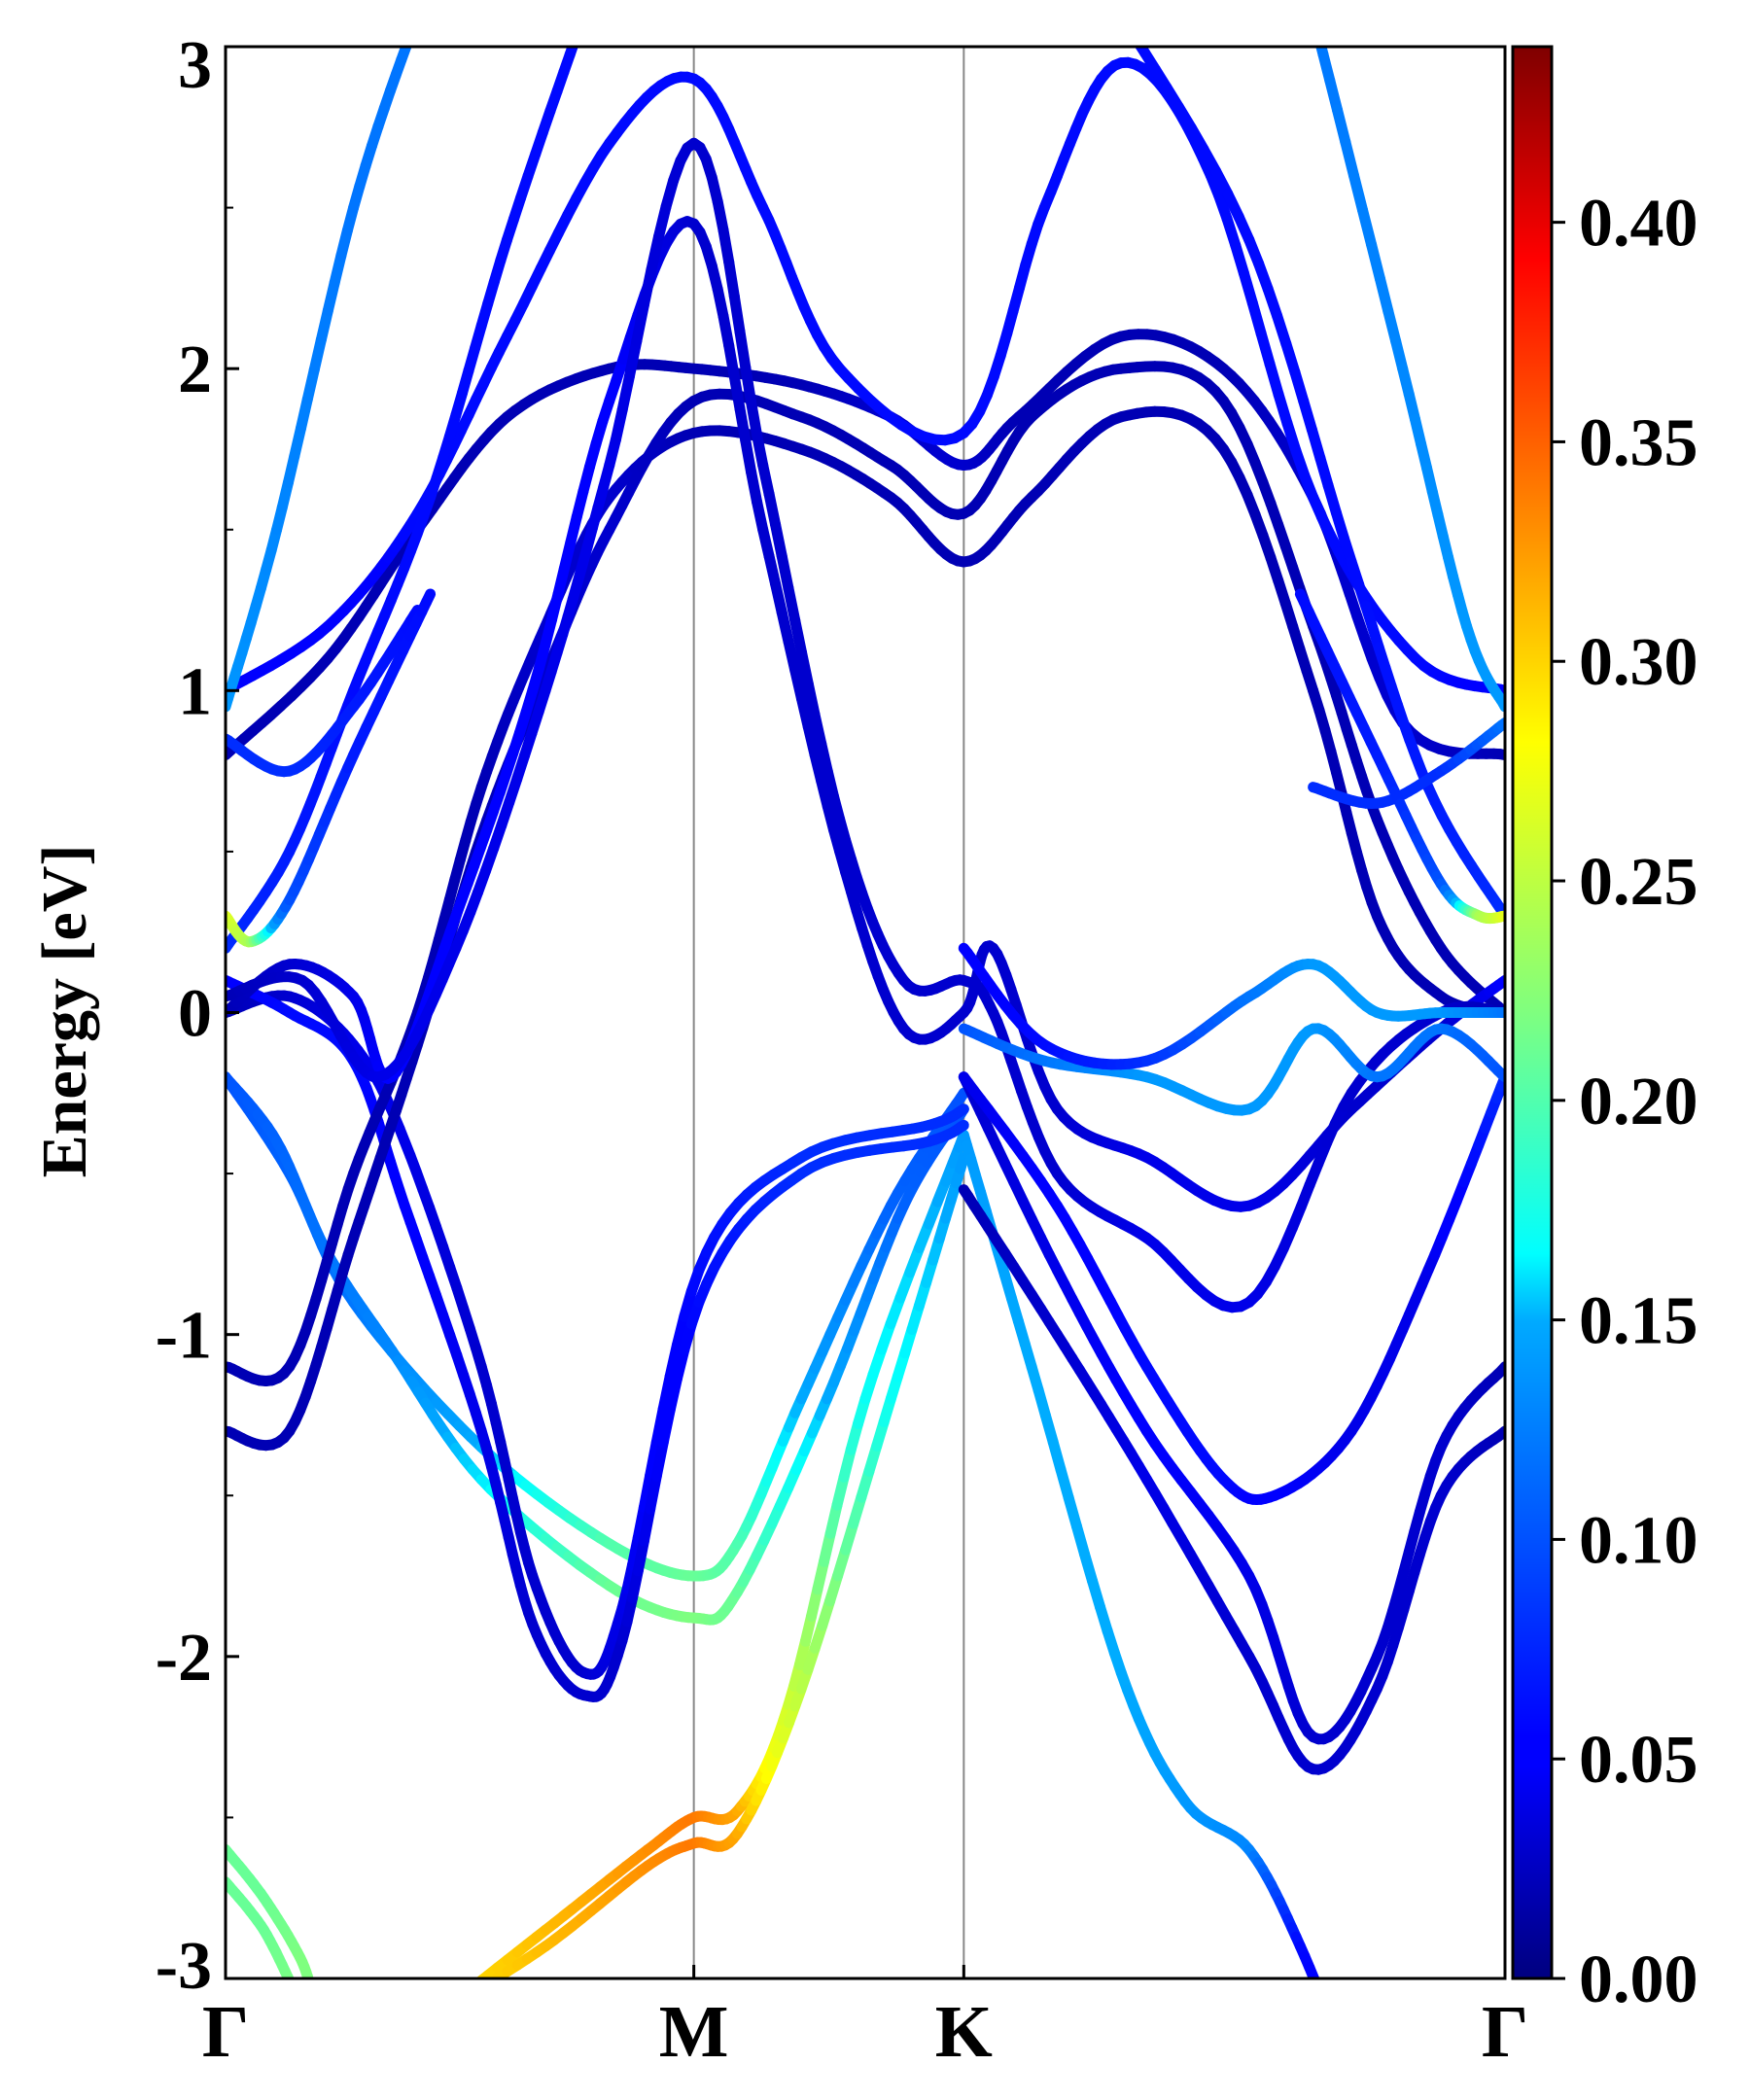  What do you see at coordinates (64, 1011) in the screenshot?
I see `y-axis-label: Energy [eV]` at bounding box center [64, 1011].